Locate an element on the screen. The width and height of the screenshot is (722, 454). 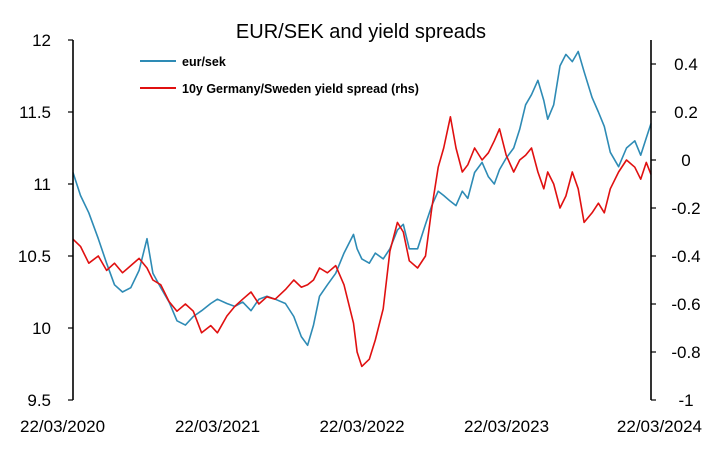
right-tick-label: -0.6 is located at coordinates (685, 304).